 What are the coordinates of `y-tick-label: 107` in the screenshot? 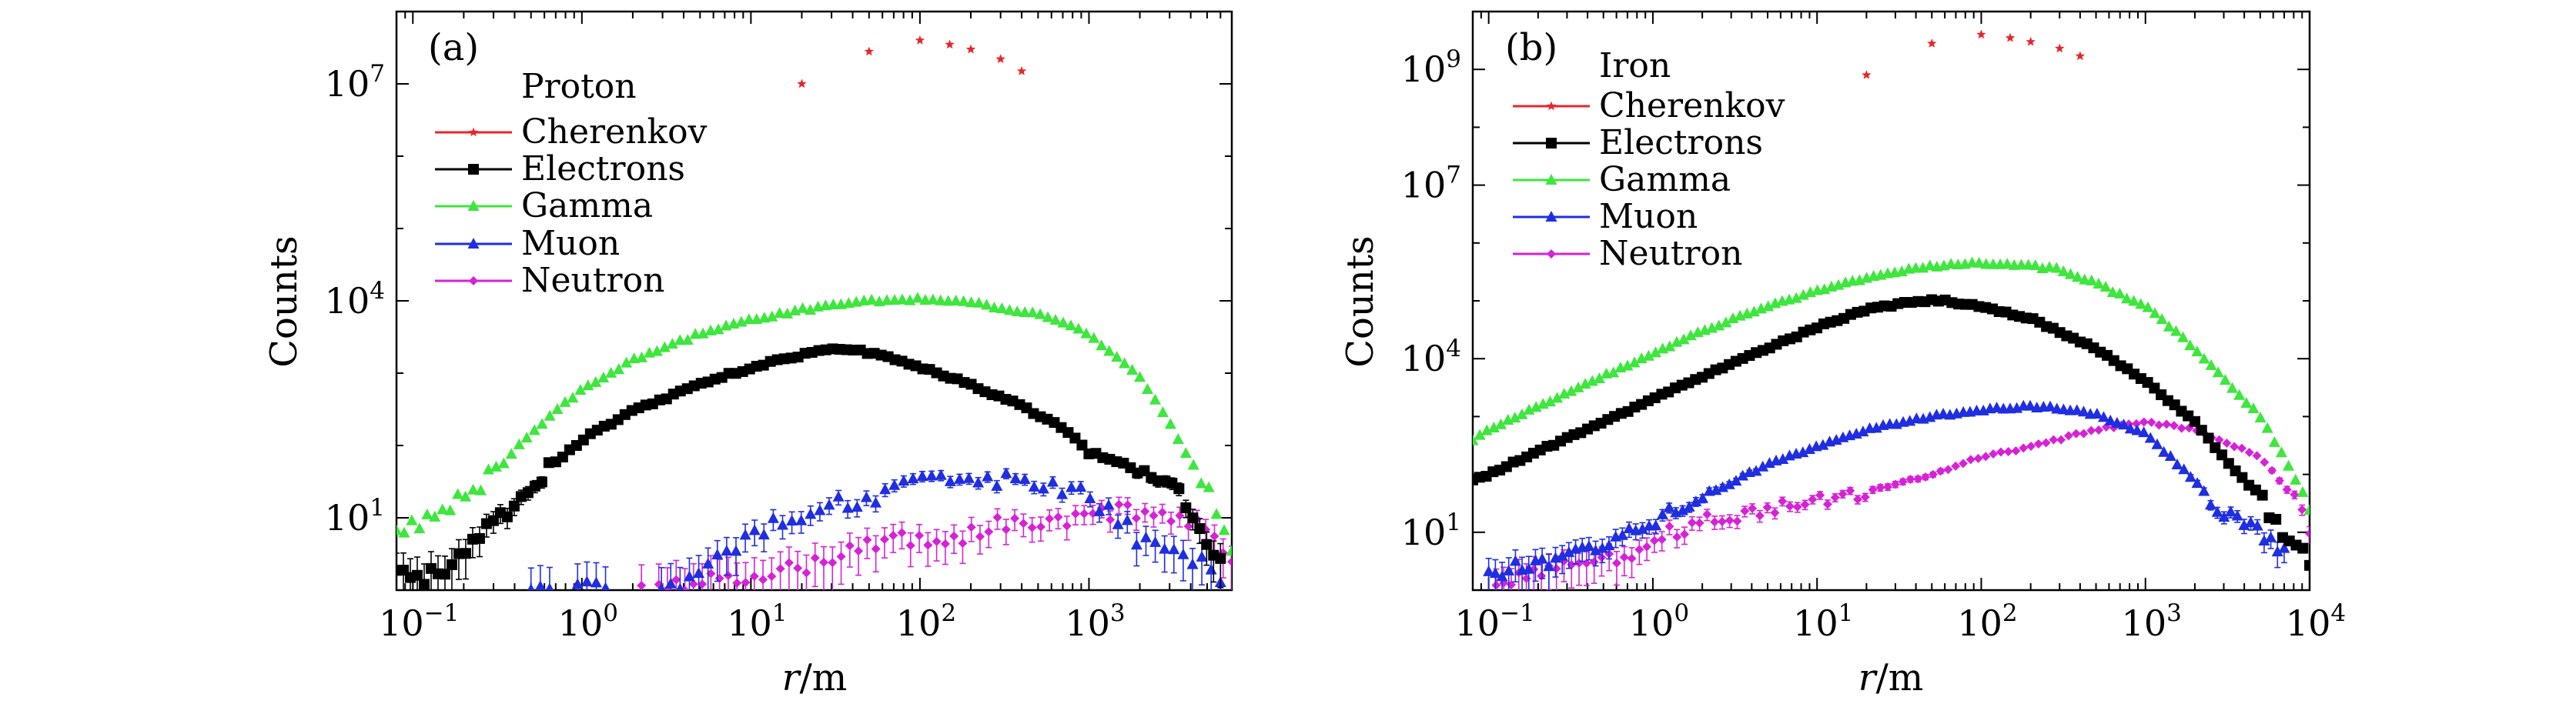 It's located at (1431, 184).